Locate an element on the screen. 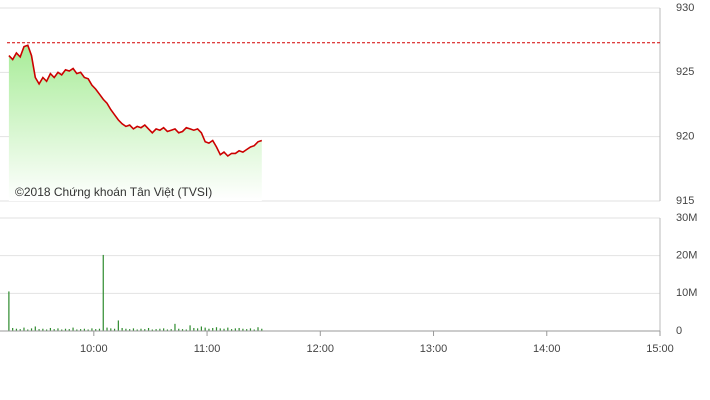  y-tick-label: 915 is located at coordinates (685, 201).